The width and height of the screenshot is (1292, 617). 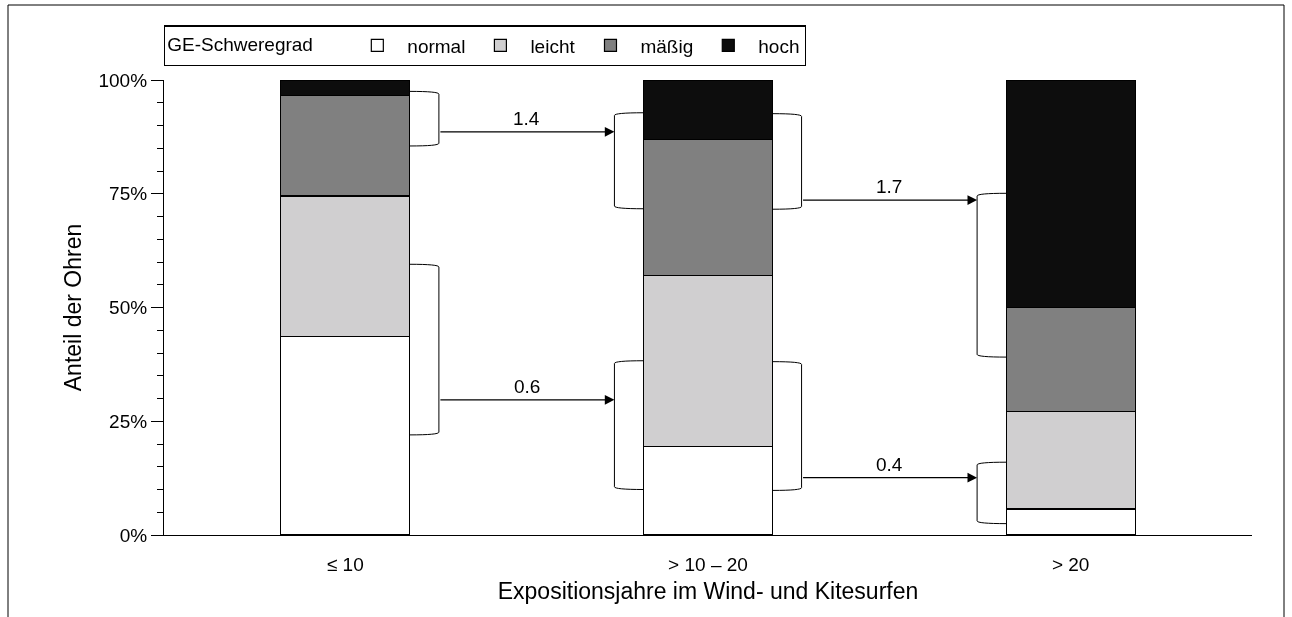 What do you see at coordinates (708, 590) in the screenshot?
I see `x-axis-title: Expositionsjahre im Wind- und Kitesurfen` at bounding box center [708, 590].